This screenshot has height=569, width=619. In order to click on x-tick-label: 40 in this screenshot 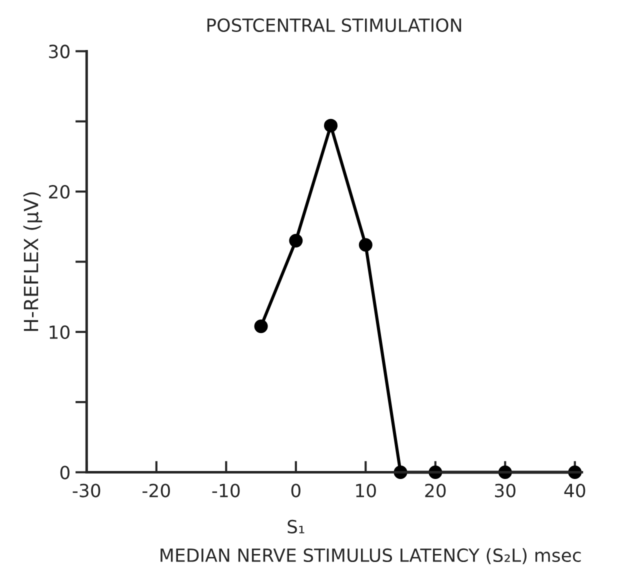, I will do `click(575, 491)`.